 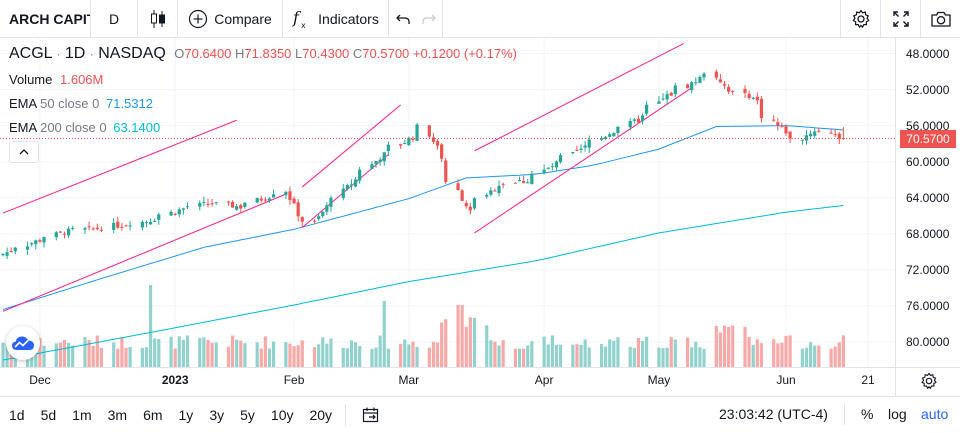 I want to click on snapshot-button, so click(x=940, y=19).